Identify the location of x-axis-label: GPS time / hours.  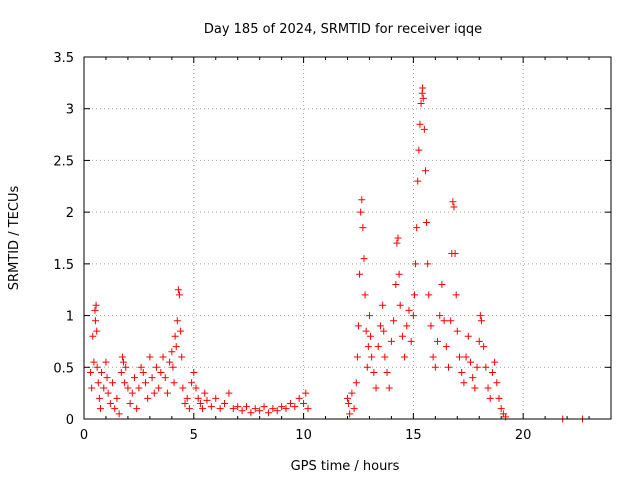
(345, 466).